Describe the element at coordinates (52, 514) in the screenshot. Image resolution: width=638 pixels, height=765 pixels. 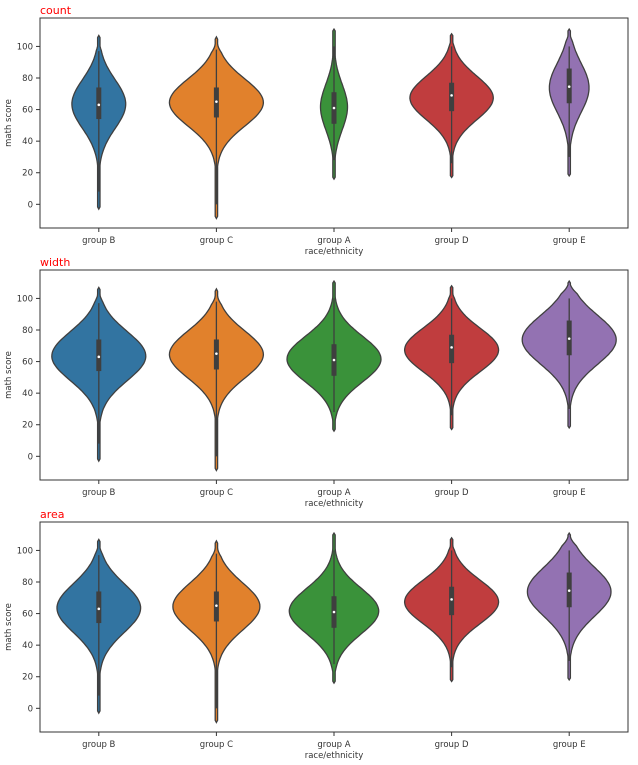
I see `subplot-title: area` at that location.